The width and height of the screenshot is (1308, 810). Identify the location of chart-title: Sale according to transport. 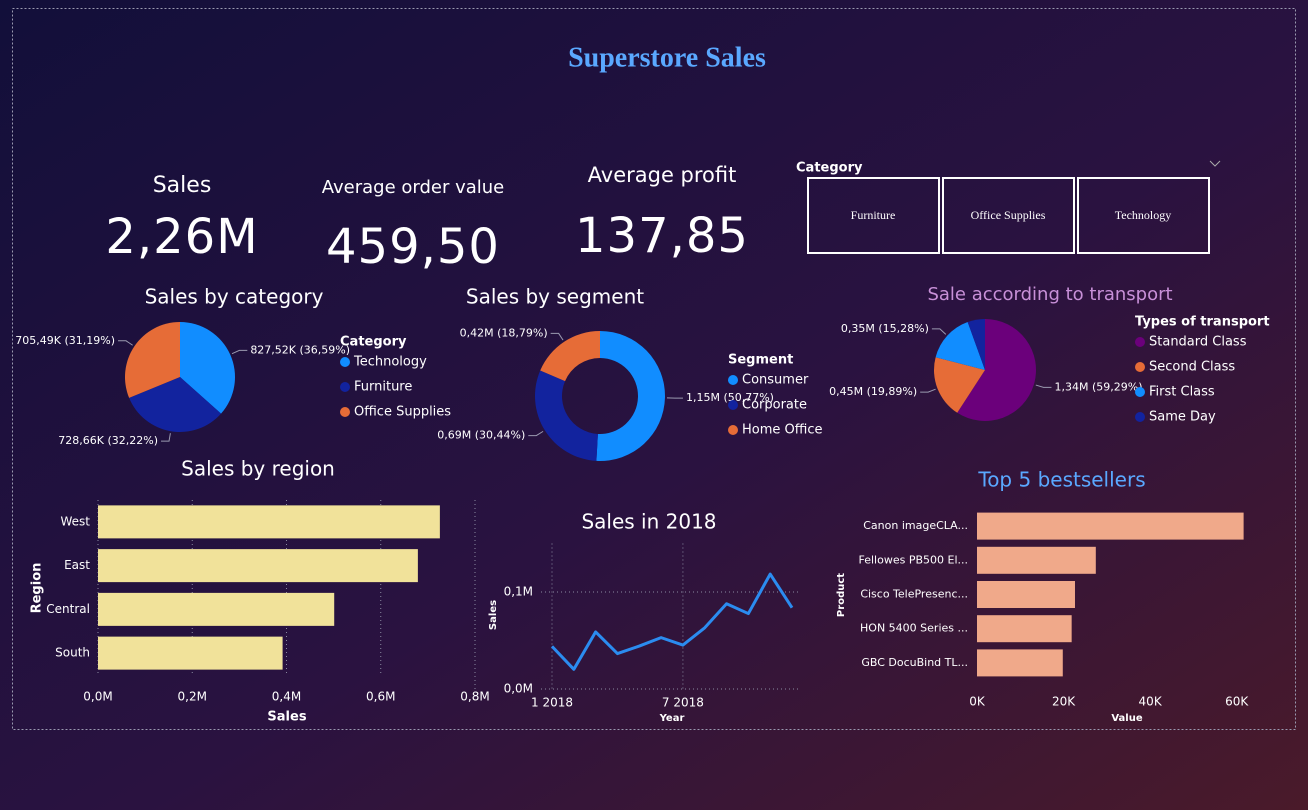
(1049, 294).